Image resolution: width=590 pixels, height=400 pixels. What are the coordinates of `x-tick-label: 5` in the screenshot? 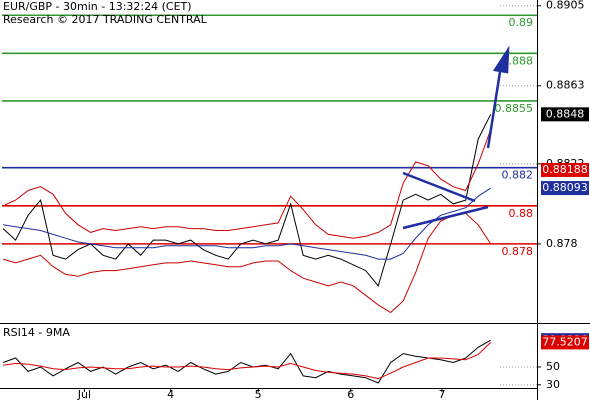 It's located at (258, 394).